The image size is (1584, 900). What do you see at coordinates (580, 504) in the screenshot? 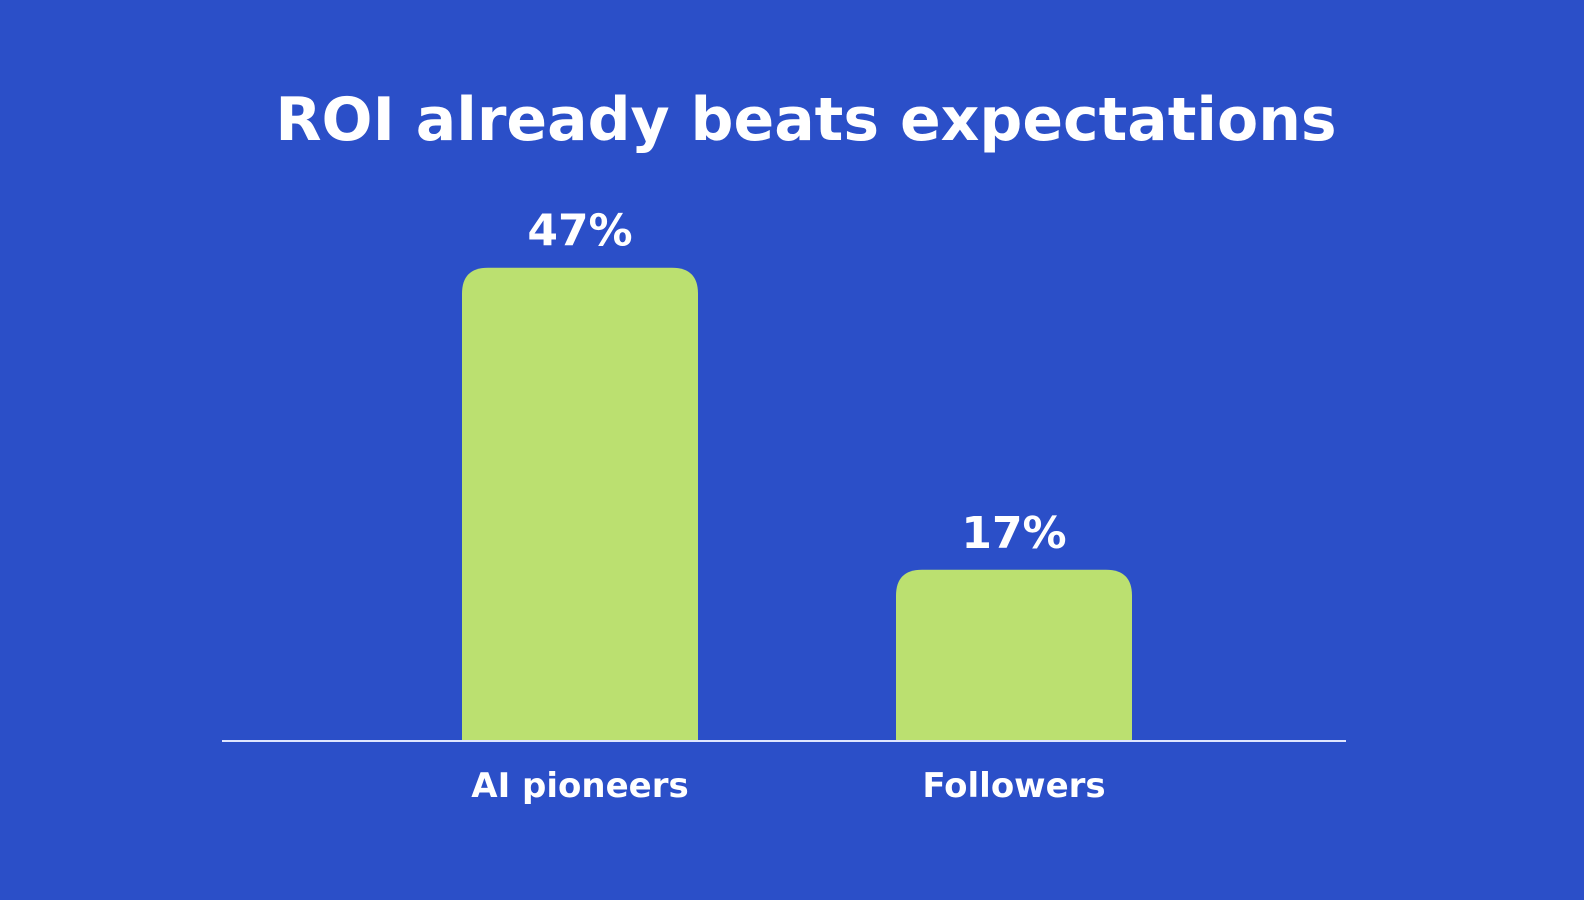
I see `bar-ai-pioneers` at bounding box center [580, 504].